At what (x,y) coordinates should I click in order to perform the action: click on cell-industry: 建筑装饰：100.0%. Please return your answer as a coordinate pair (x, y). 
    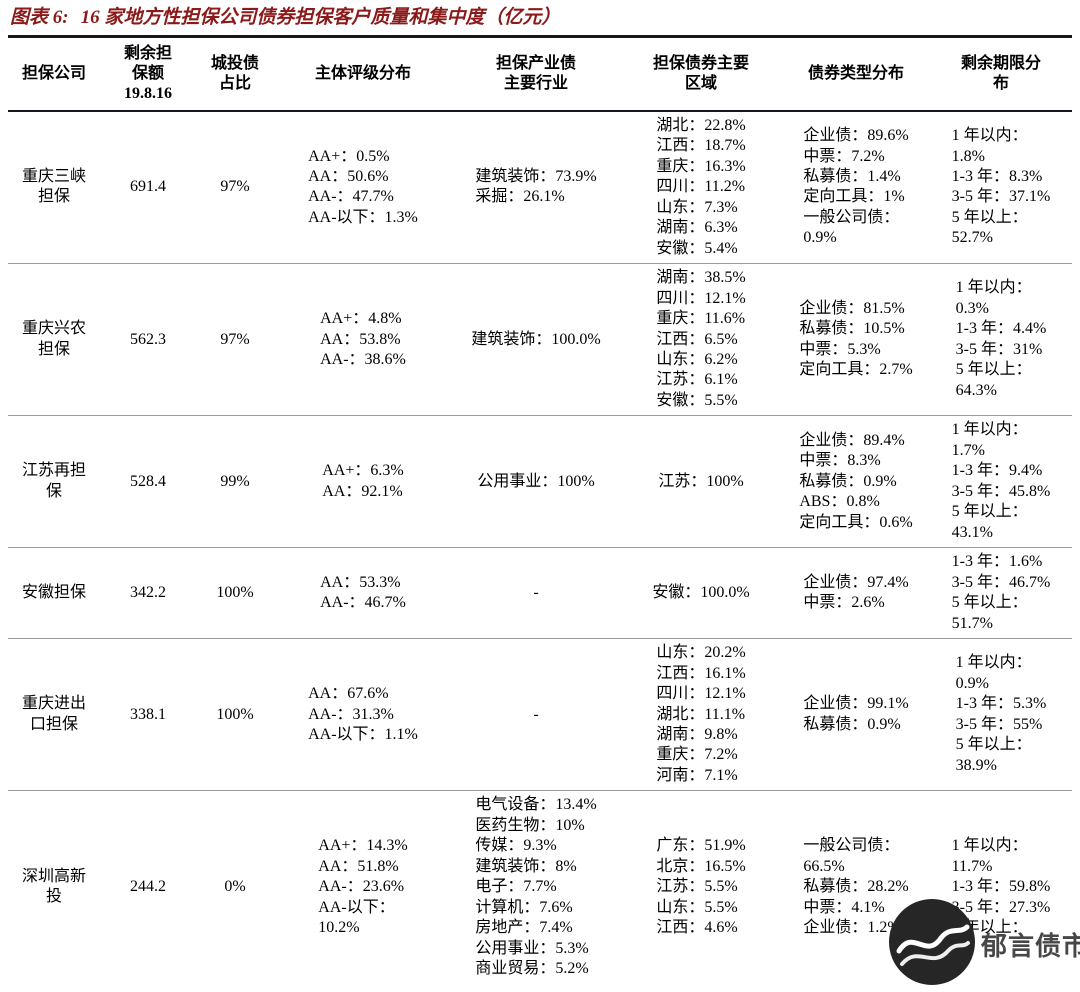
    Looking at the image, I should click on (536, 340).